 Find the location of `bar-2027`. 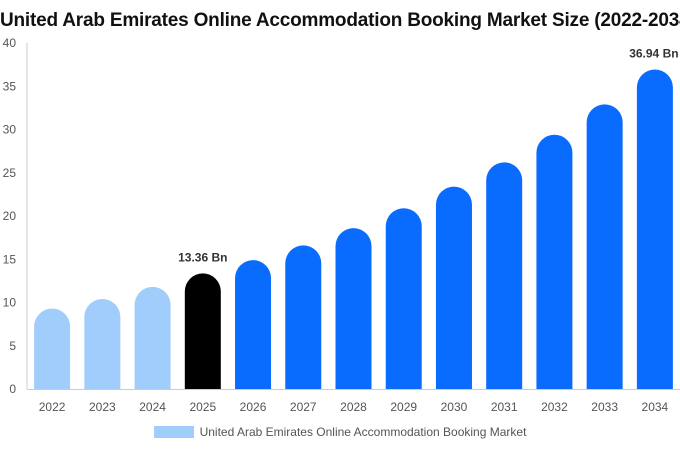

bar-2027 is located at coordinates (303, 317).